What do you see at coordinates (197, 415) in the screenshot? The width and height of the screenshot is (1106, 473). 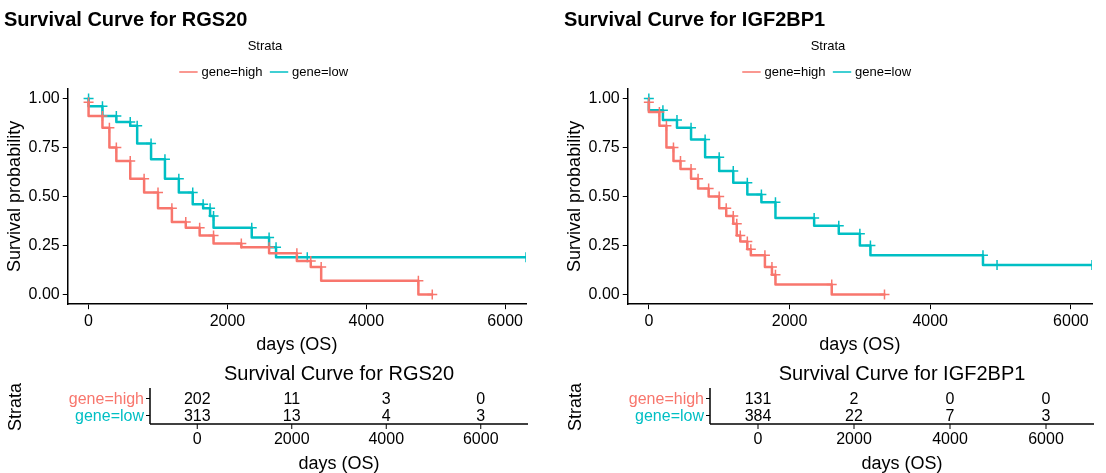 I see `data-label: 313` at bounding box center [197, 415].